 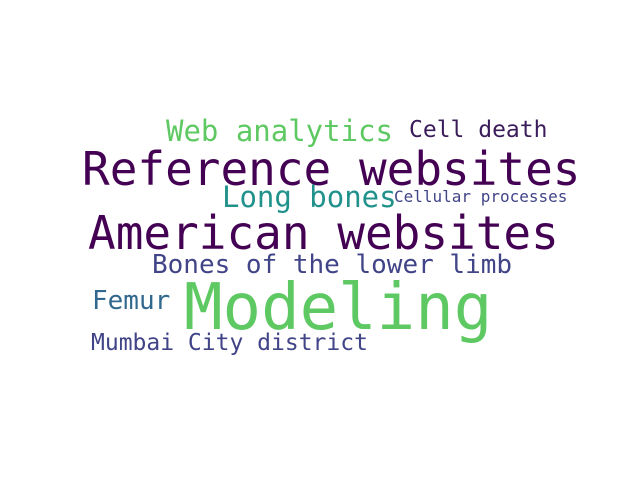 What do you see at coordinates (229, 343) in the screenshot?
I see `word-mumbai-city-district: Mumbai City district` at bounding box center [229, 343].